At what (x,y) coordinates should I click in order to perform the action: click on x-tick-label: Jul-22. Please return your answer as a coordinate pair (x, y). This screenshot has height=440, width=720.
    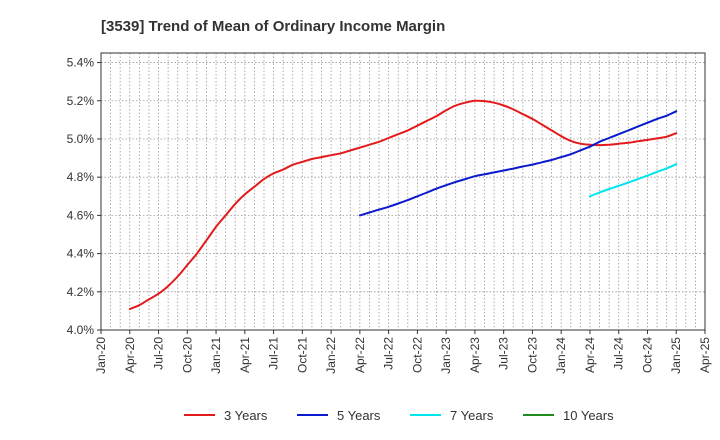
    Looking at the image, I should click on (389, 353).